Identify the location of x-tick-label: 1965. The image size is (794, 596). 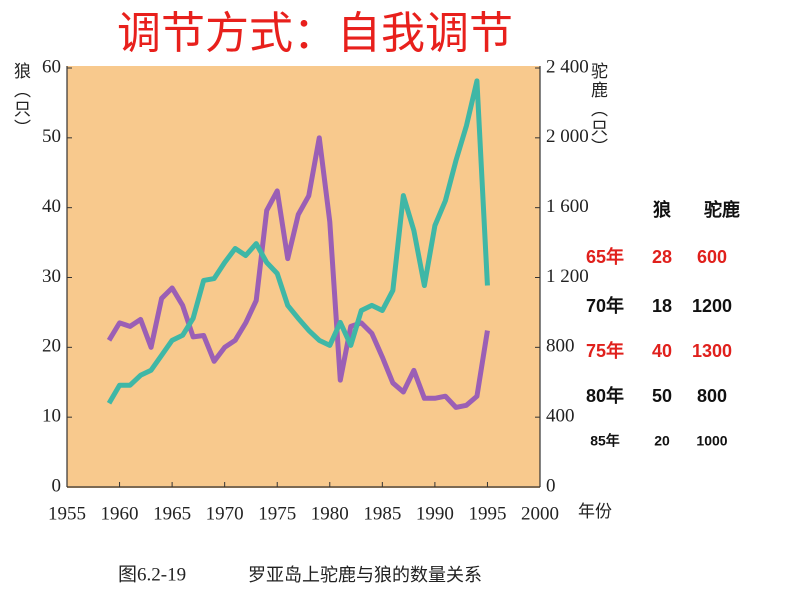
(172, 513).